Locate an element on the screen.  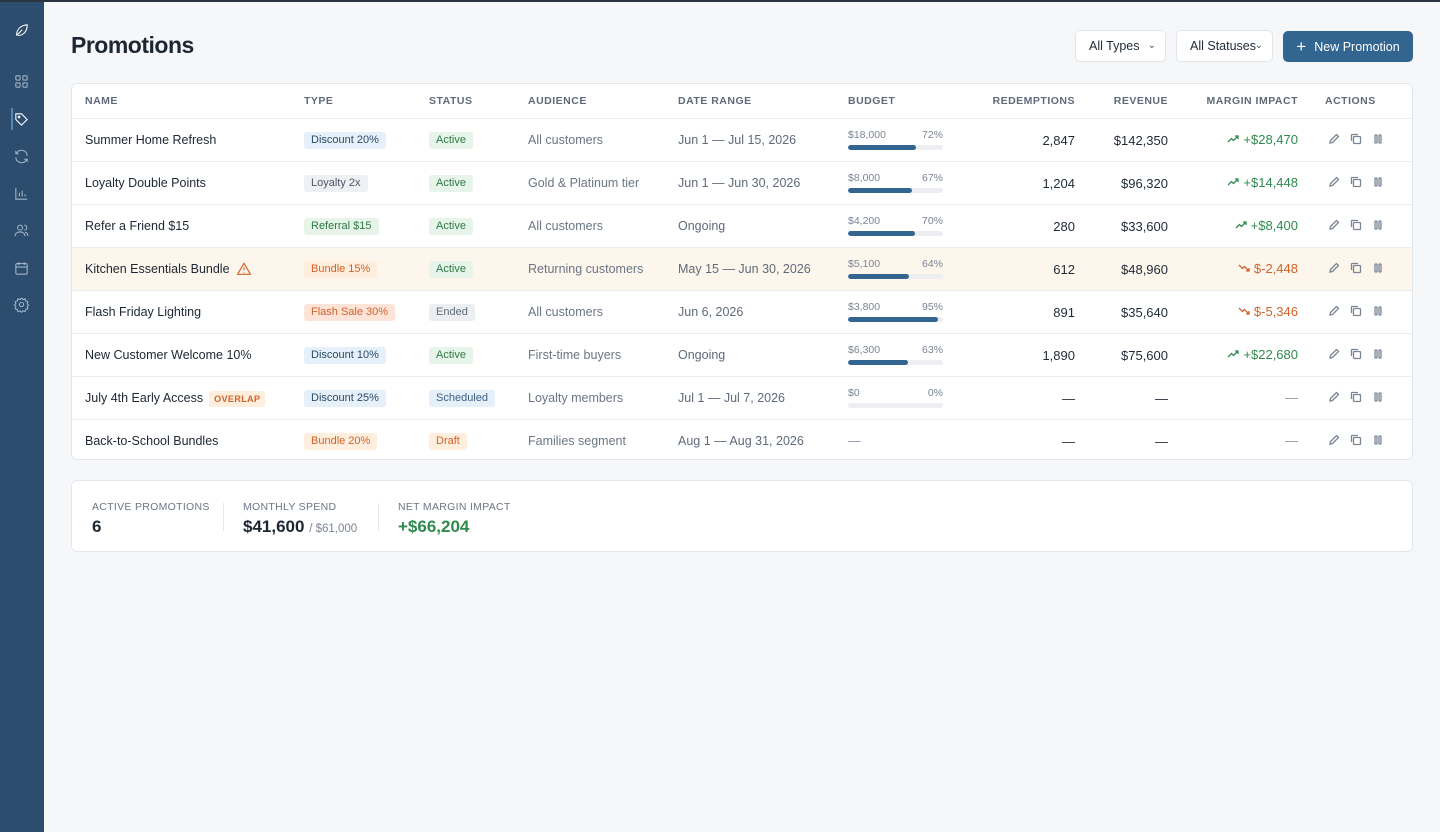
promotion-name: Back-to-School Bundles is located at coordinates (151, 441).